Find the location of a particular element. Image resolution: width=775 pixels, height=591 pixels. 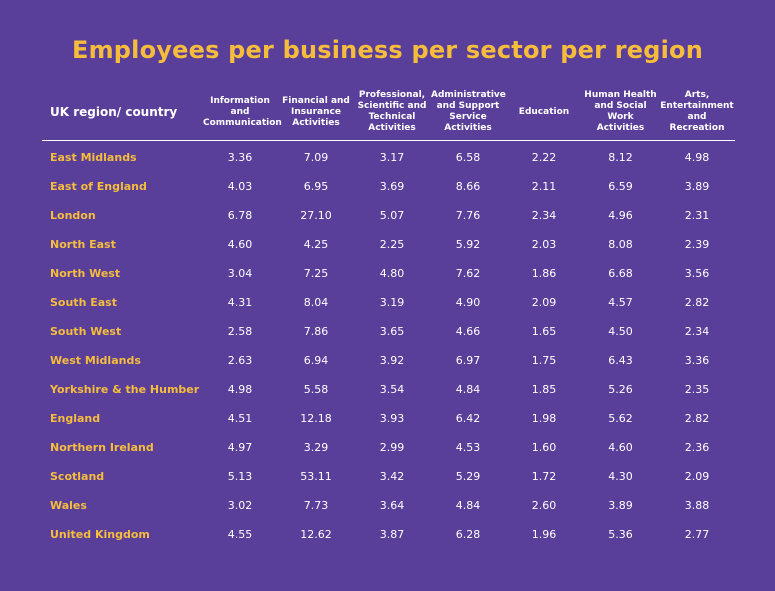

table-cell: 4.98 is located at coordinates (240, 389).